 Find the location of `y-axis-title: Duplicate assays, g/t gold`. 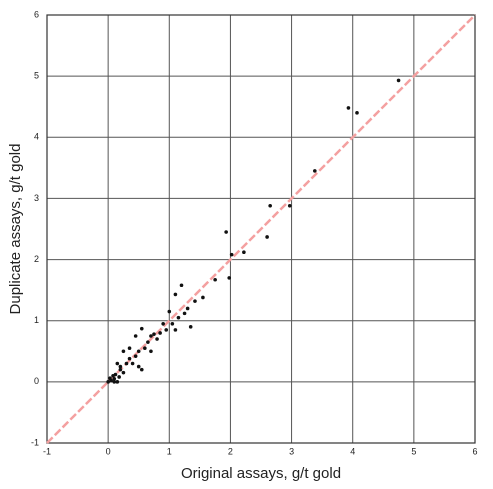

y-axis-title: Duplicate assays, g/t gold is located at coordinates (15, 229).